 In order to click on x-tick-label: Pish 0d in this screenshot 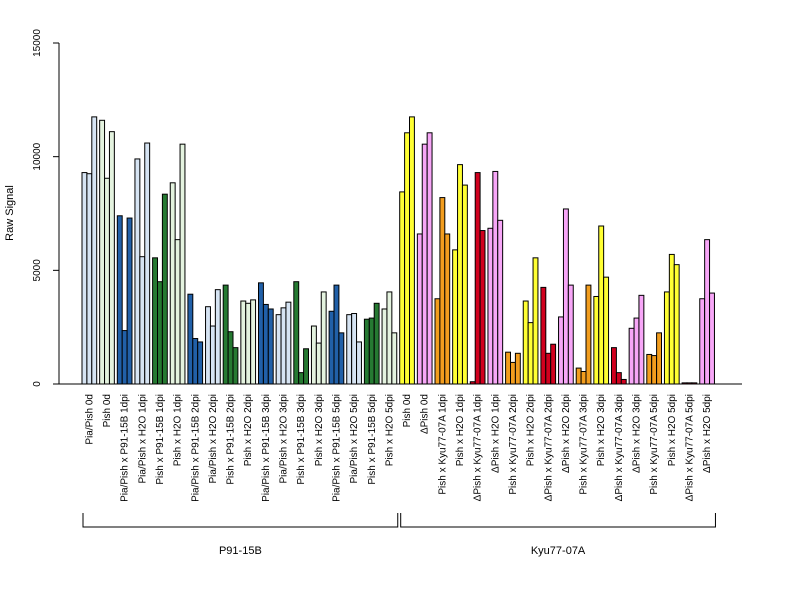, I will do `click(407, 410)`.